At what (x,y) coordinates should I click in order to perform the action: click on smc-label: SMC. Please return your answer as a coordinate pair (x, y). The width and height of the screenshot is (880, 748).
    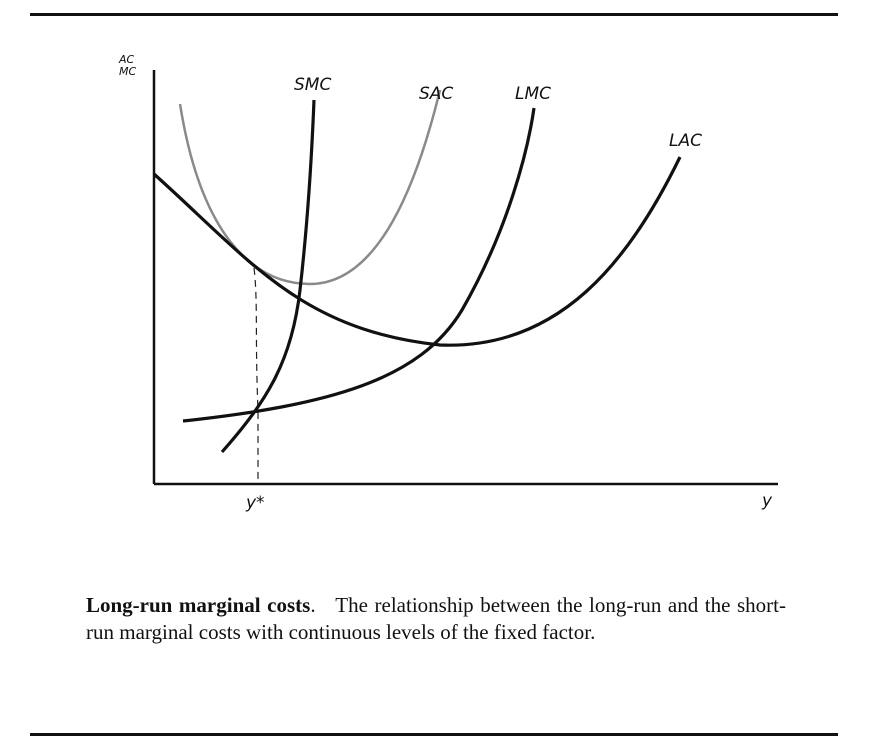
    Looking at the image, I should click on (312, 85).